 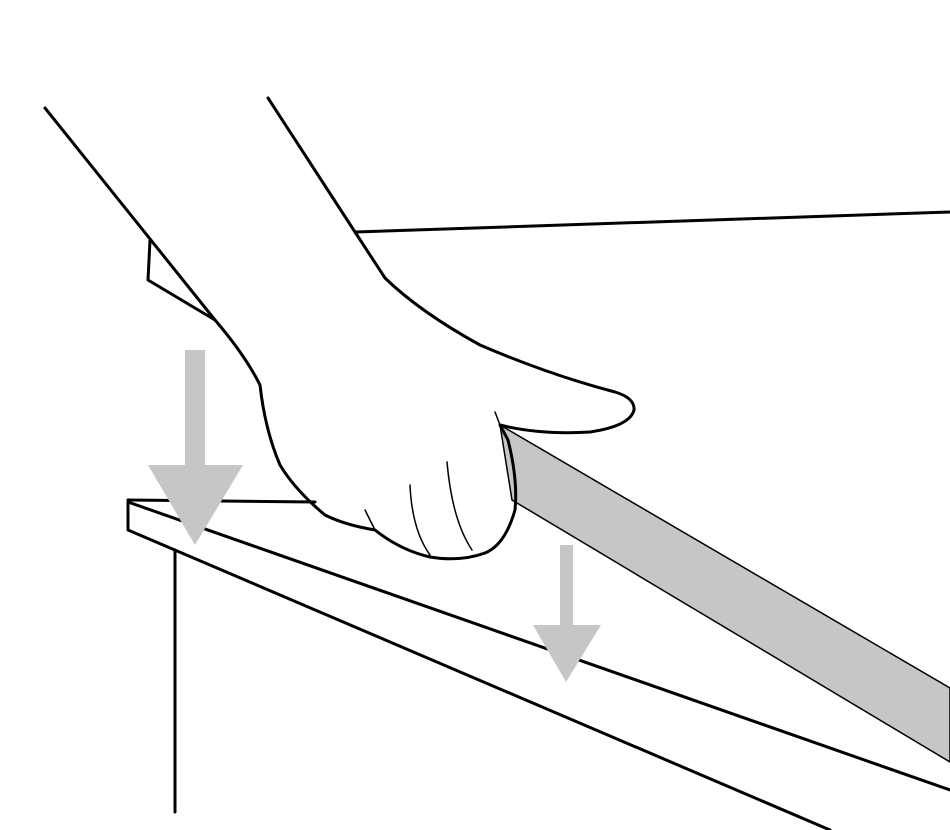 What do you see at coordinates (221, 501) in the screenshot?
I see `board-top-edge` at bounding box center [221, 501].